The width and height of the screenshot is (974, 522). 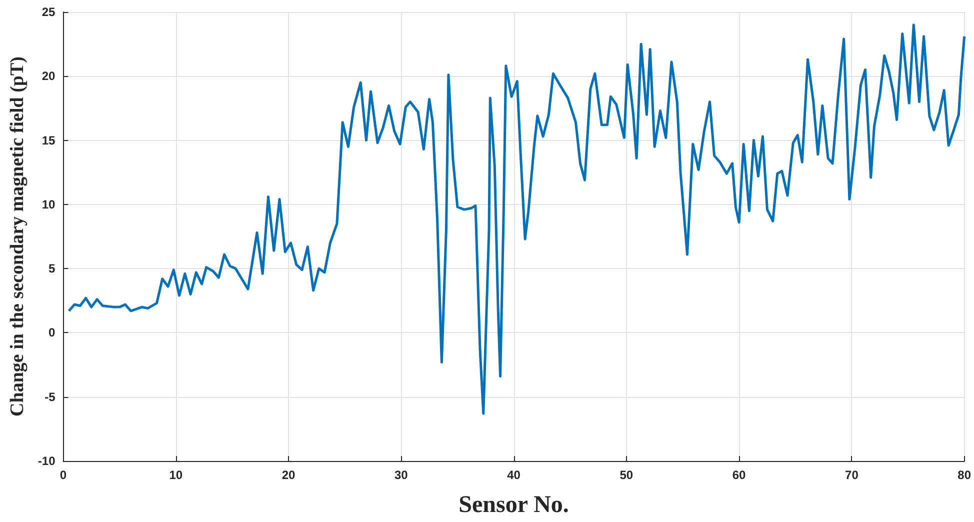 What do you see at coordinates (17, 236) in the screenshot?
I see `y-axis-title: Change in the secondary magnetic field (pT)` at bounding box center [17, 236].